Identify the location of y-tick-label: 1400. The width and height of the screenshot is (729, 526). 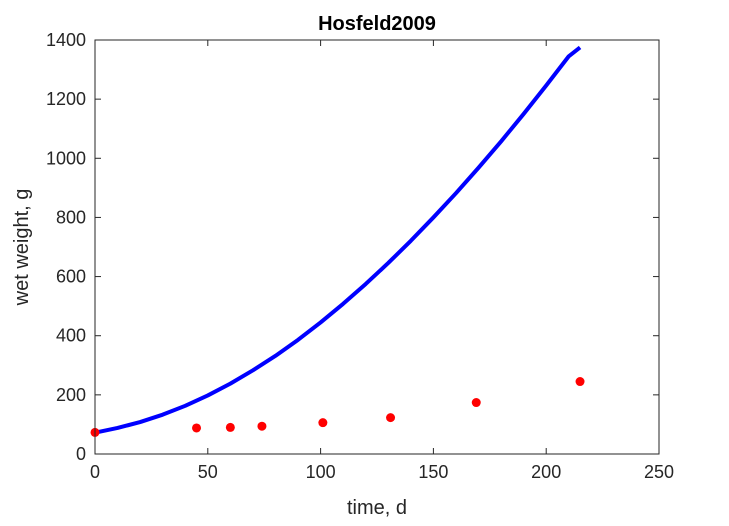
(66, 40).